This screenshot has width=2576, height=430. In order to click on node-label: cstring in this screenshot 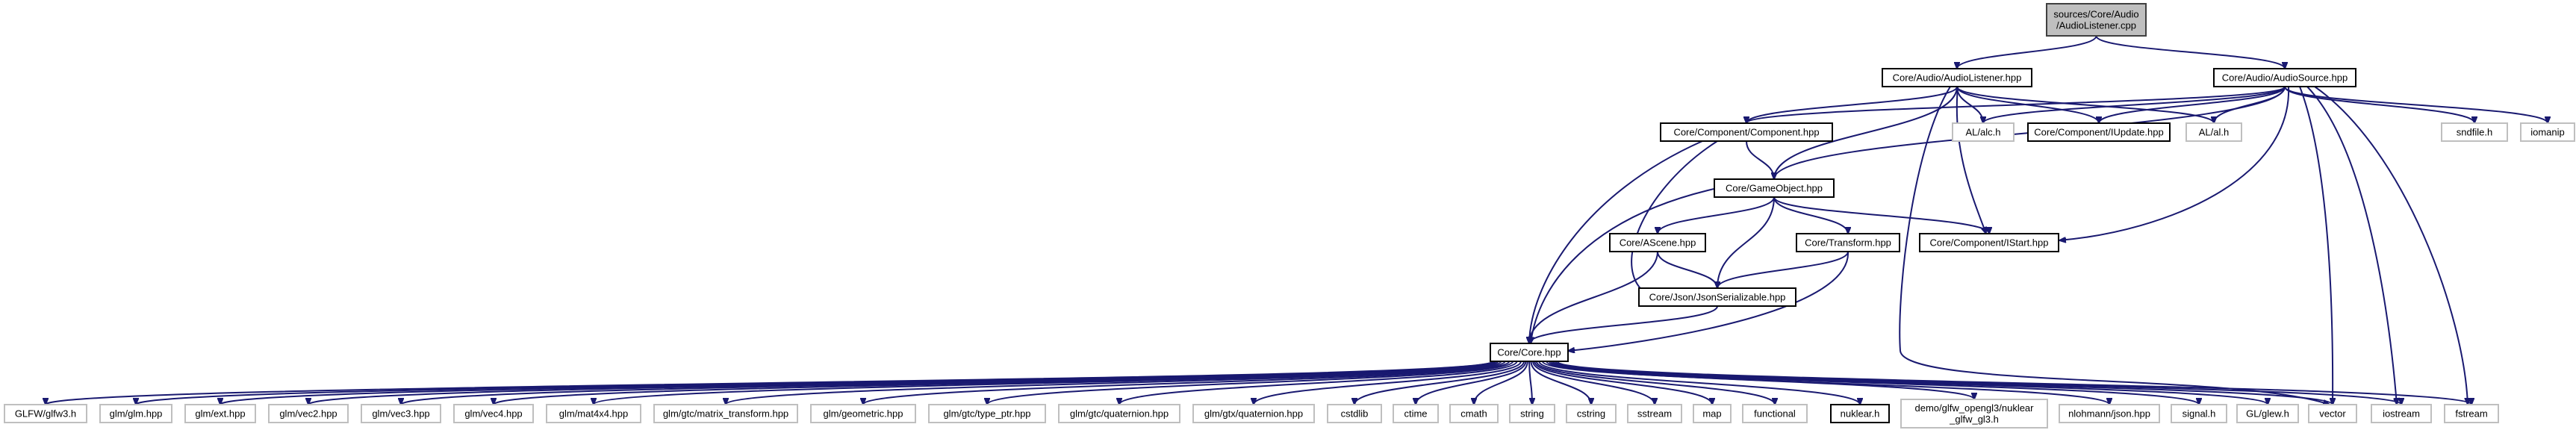, I will do `click(1591, 414)`.